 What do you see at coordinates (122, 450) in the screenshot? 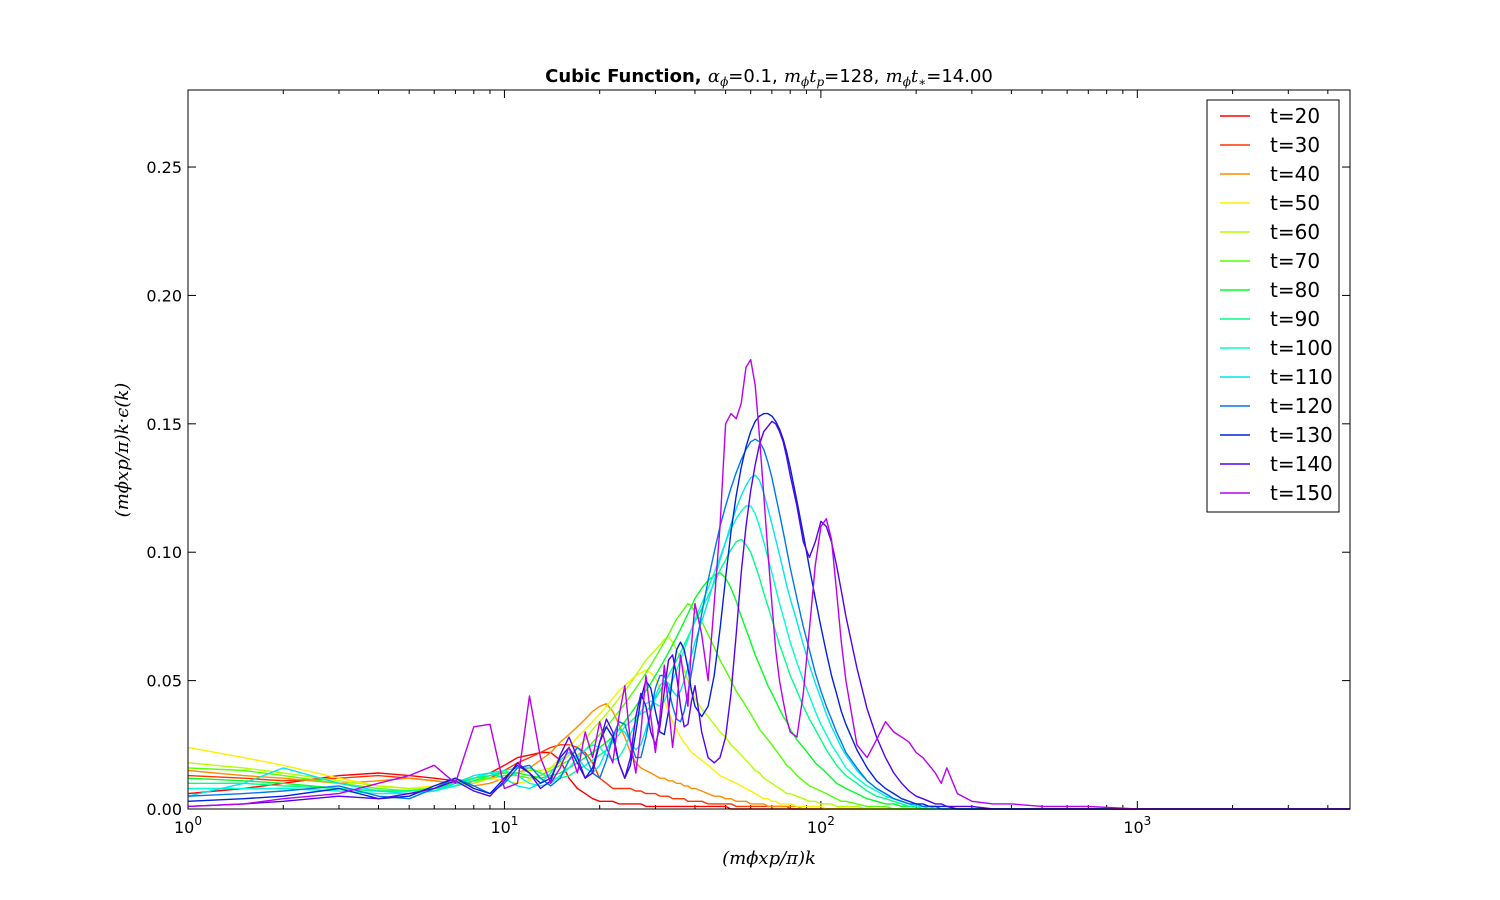
I see `y-axis-label: (mϕxp/π)k·ϵ(k)` at bounding box center [122, 450].